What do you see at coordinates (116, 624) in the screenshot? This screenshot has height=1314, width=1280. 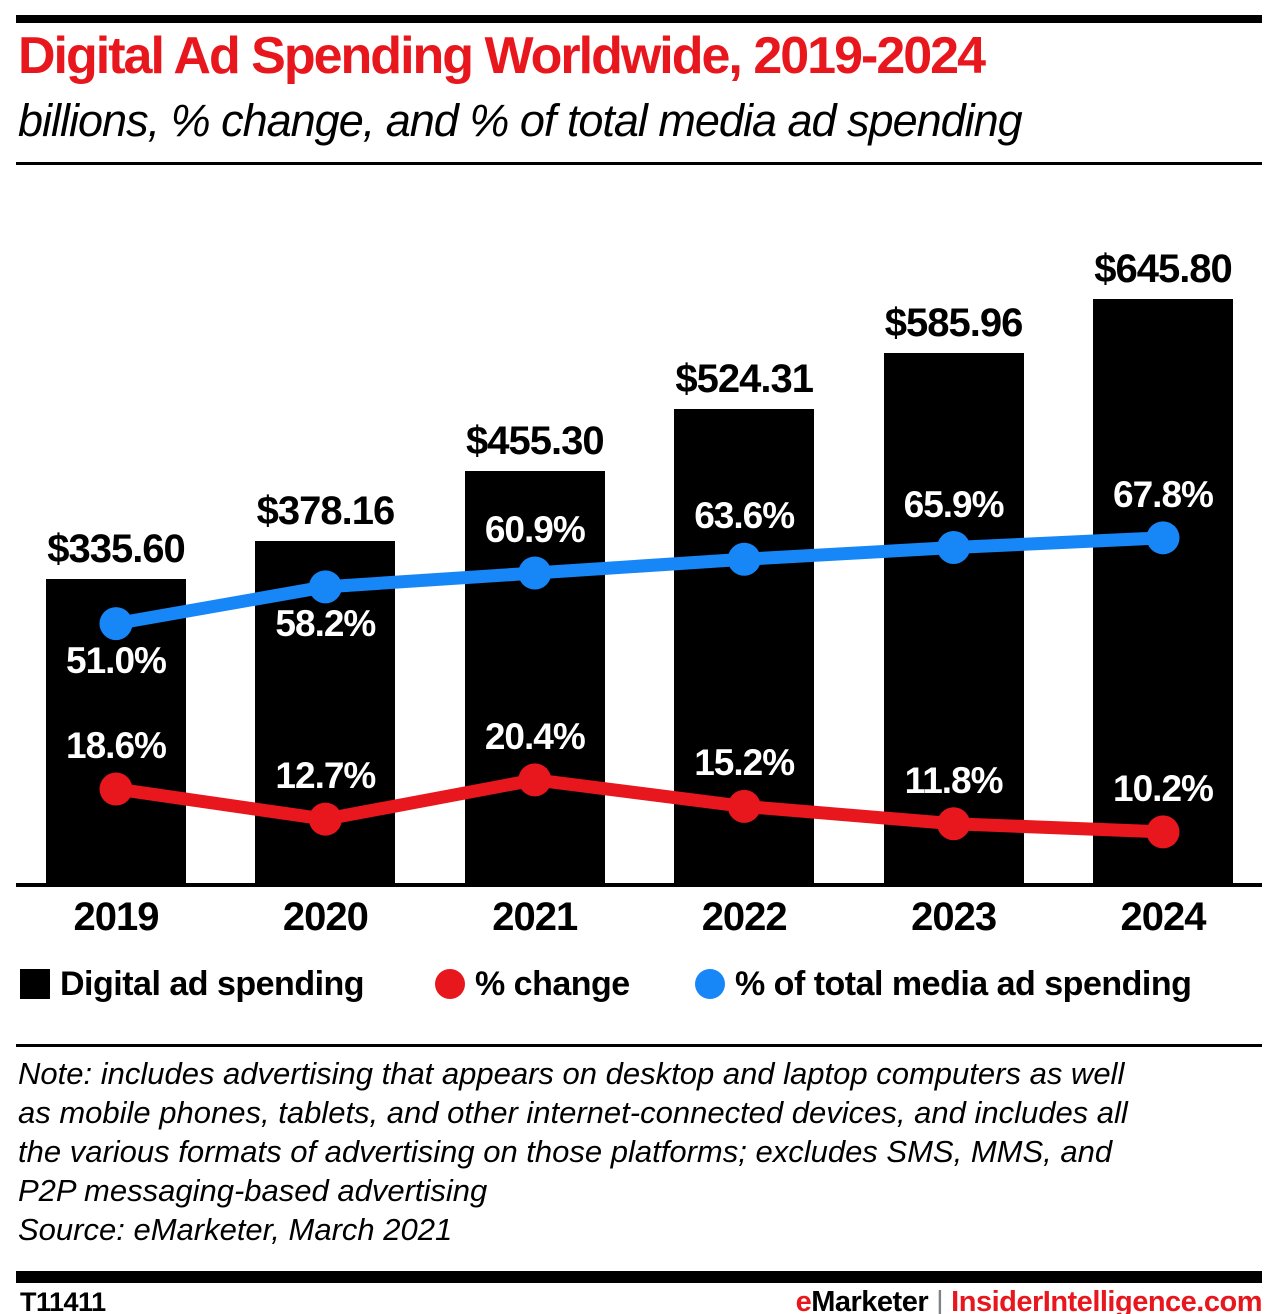 I see `pct-of-total-point-2019` at bounding box center [116, 624].